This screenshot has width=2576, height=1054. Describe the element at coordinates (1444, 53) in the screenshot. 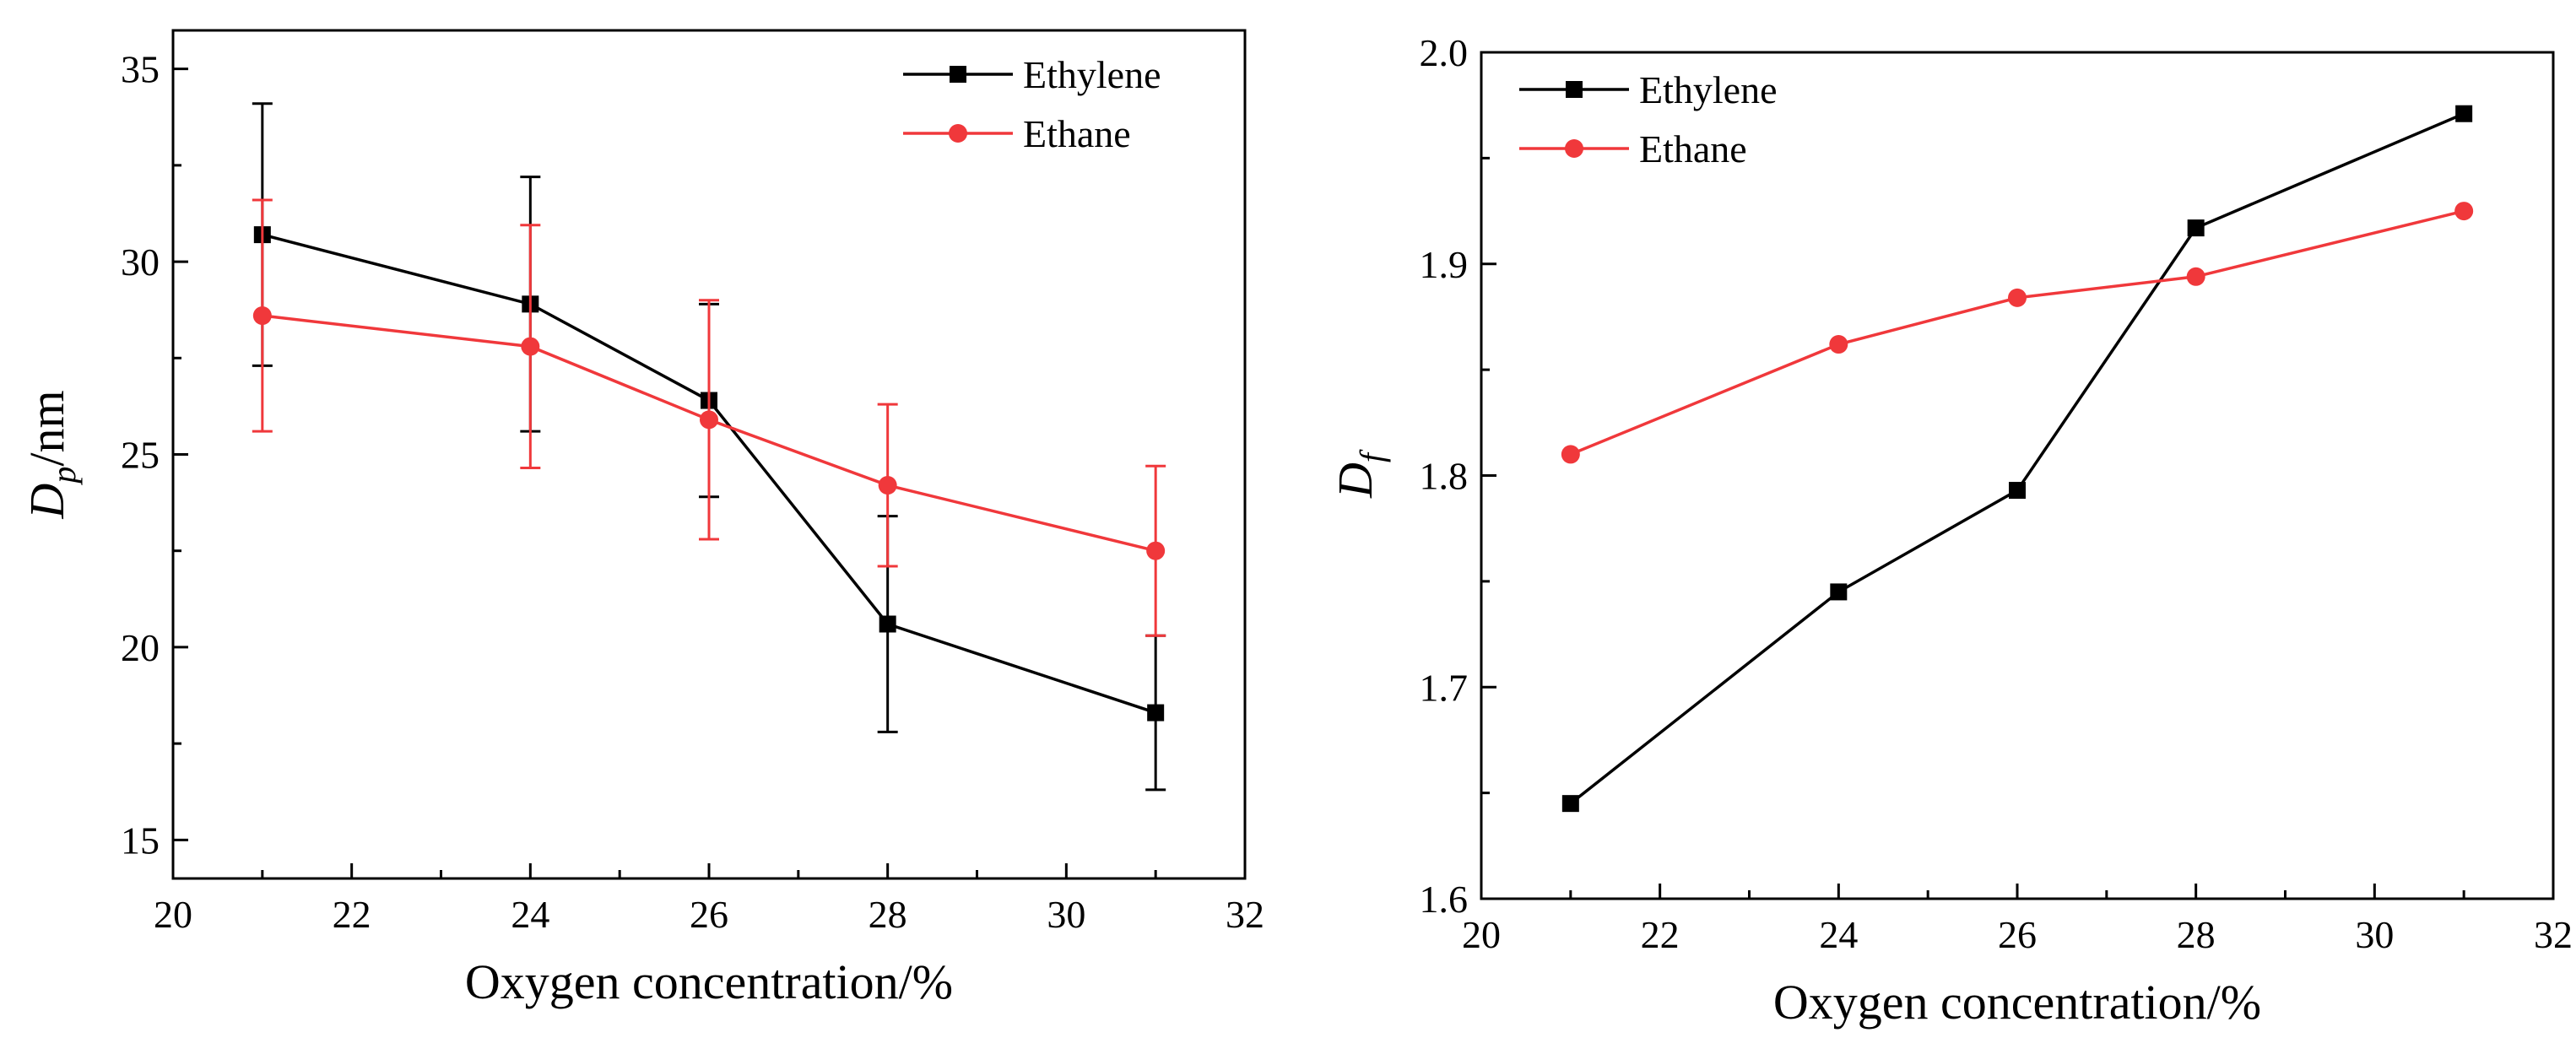

I see `y-tick-label: 2.0` at that location.